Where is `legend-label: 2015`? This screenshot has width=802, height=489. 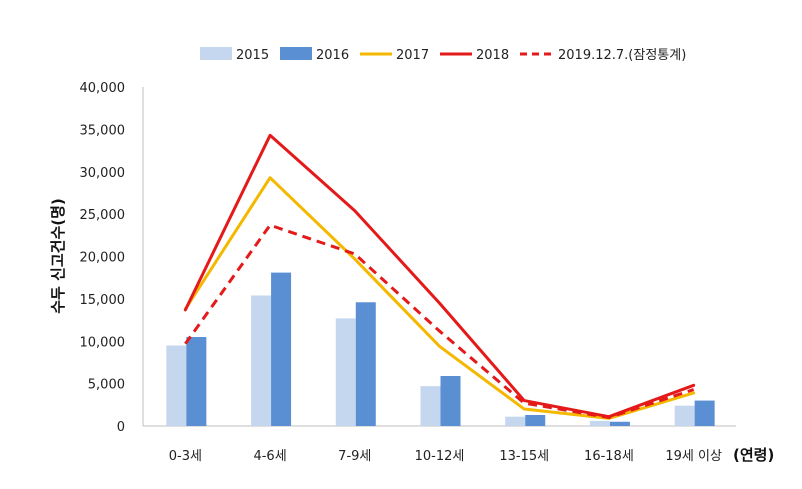 legend-label: 2015 is located at coordinates (252, 55).